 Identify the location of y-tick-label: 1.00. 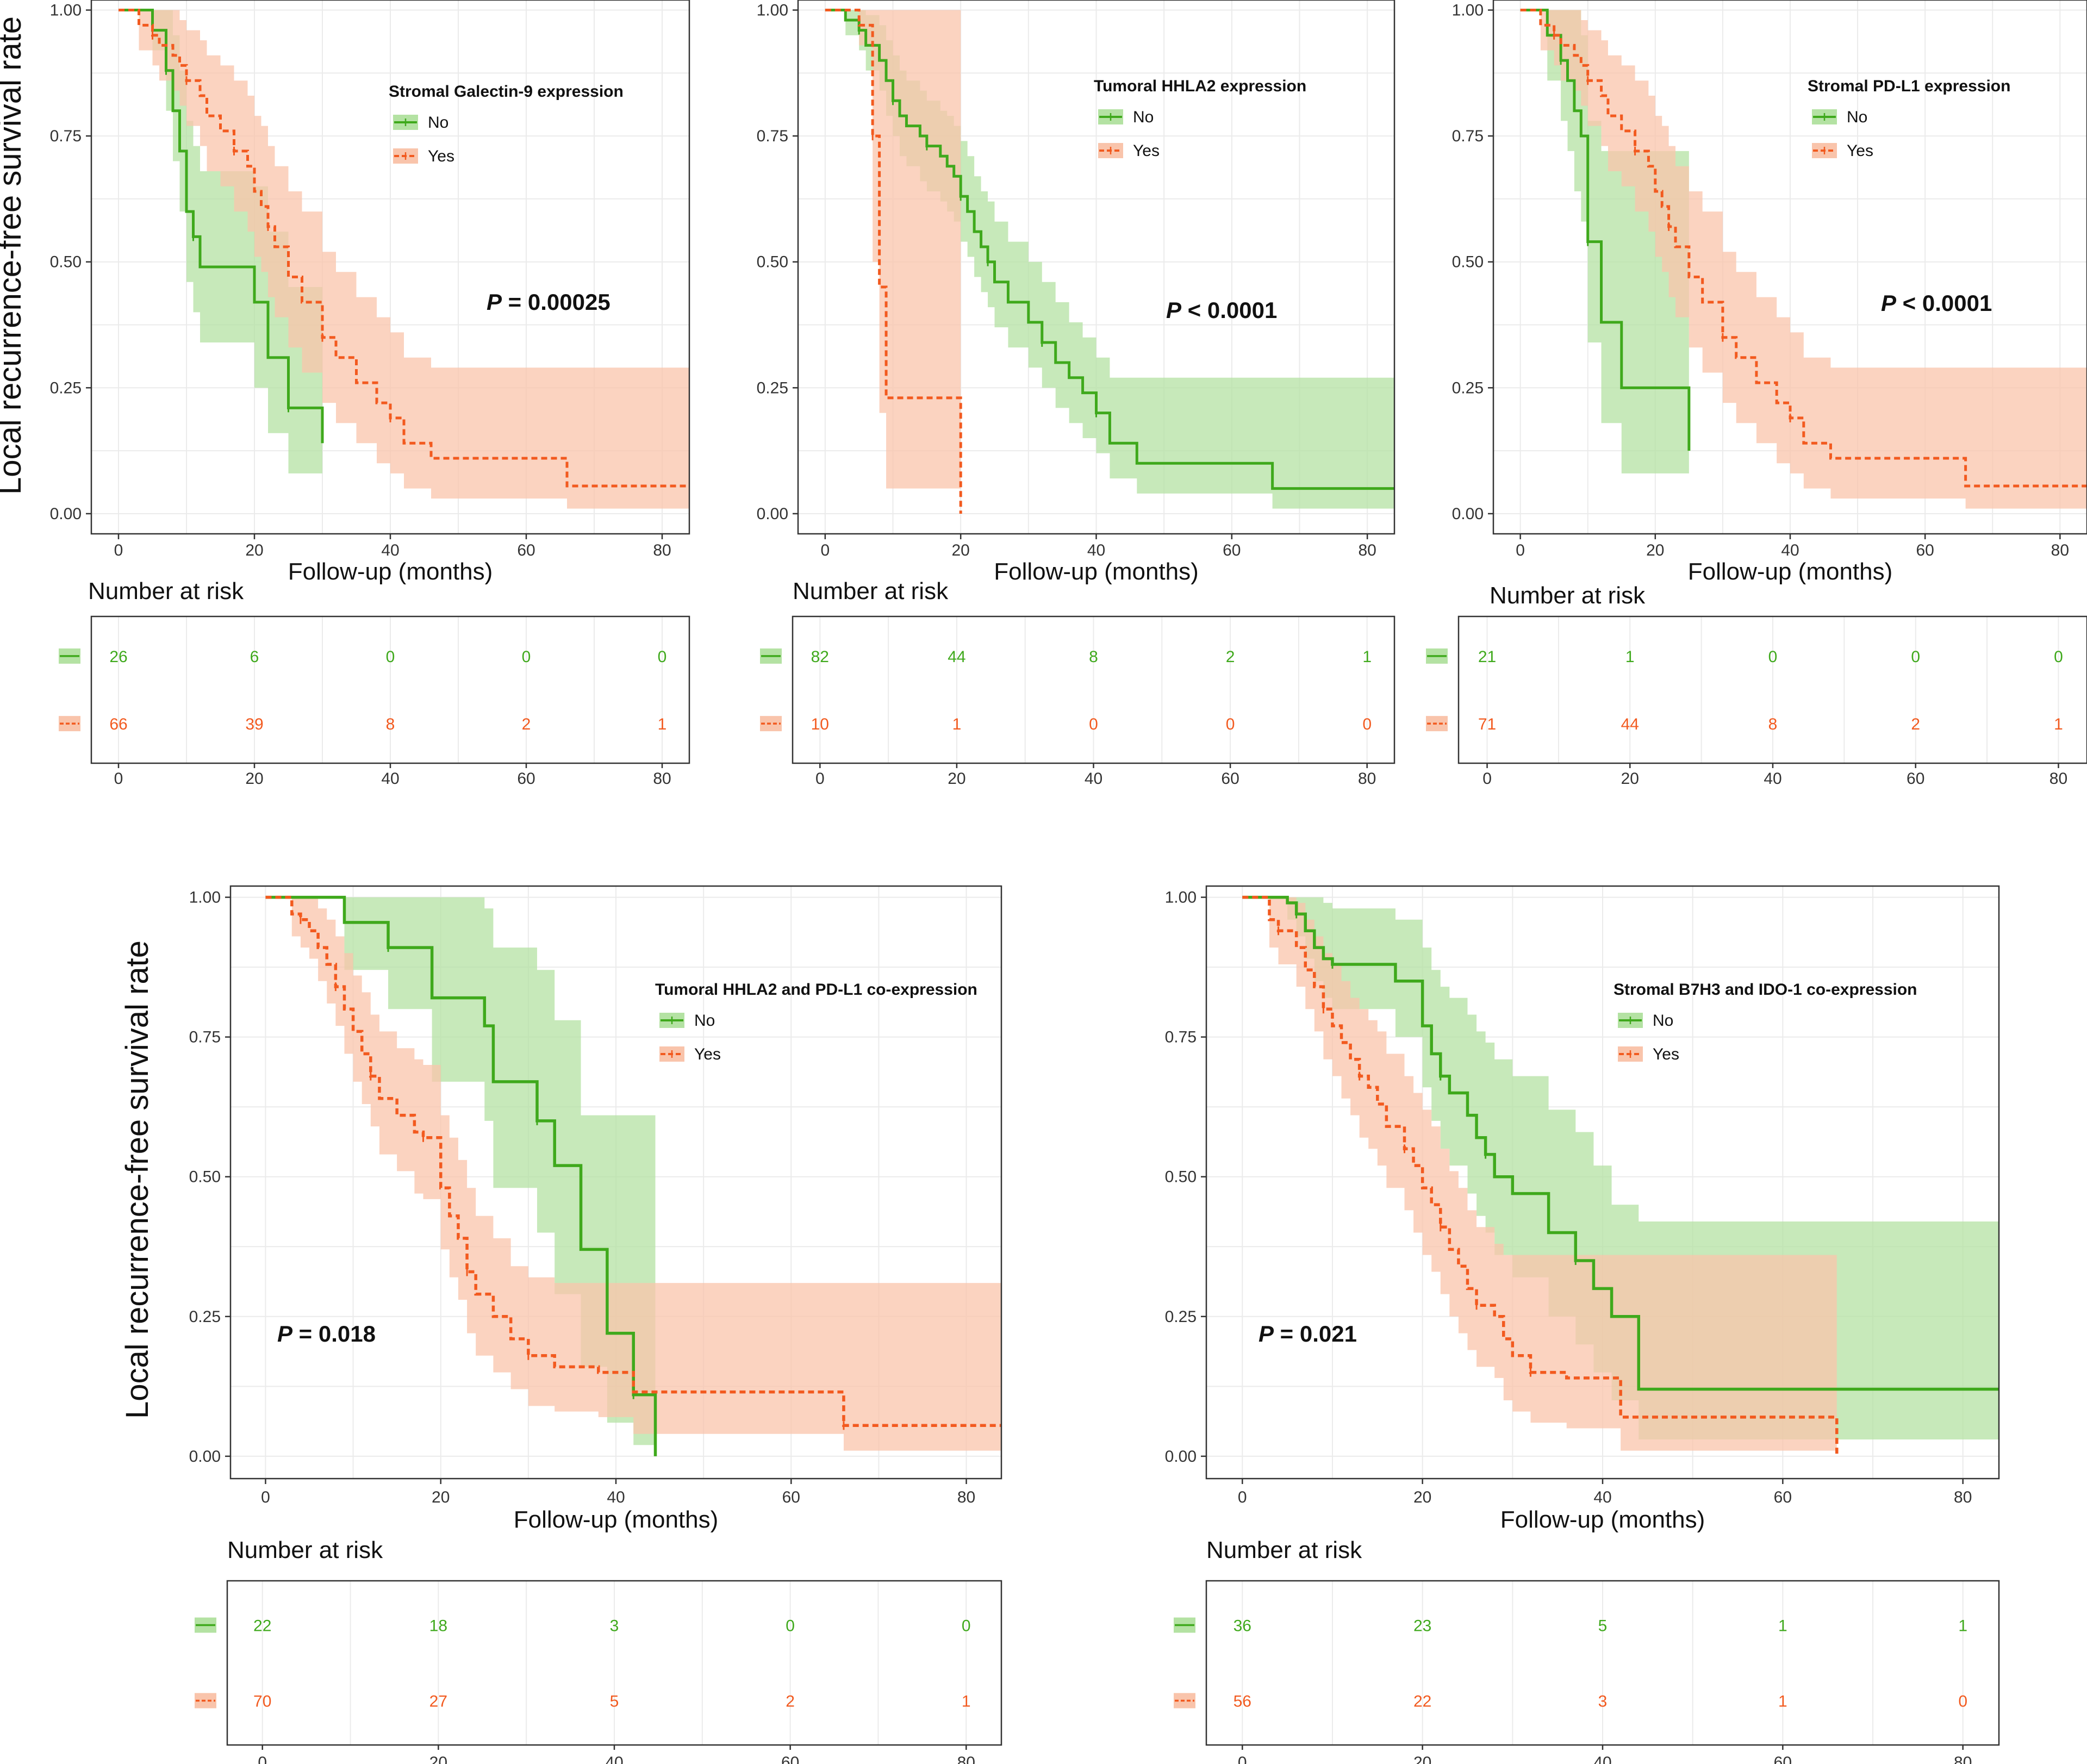
(1468, 11).